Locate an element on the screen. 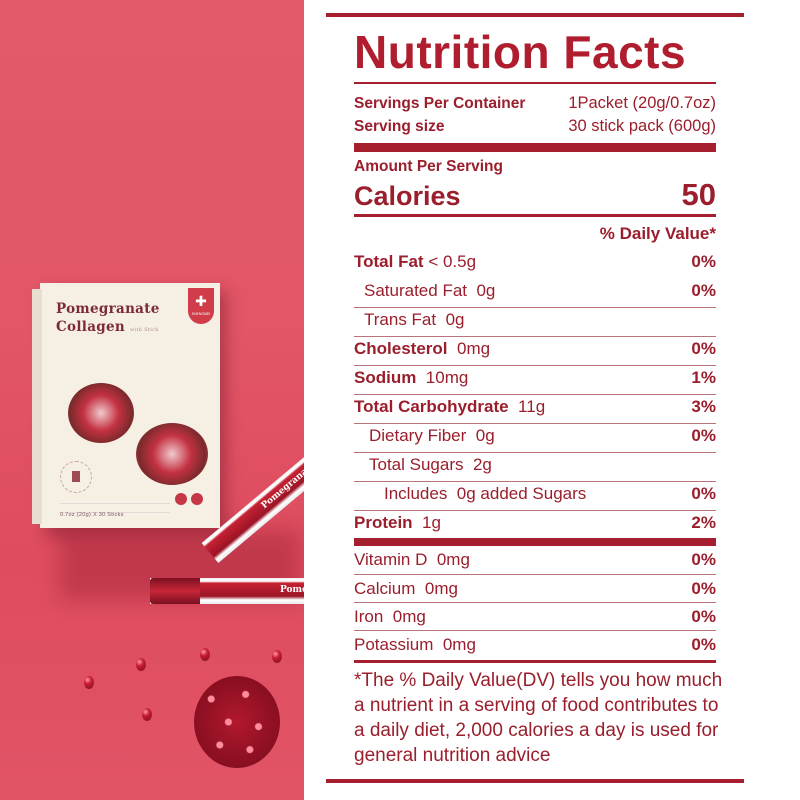  vitamin-row-calcium: Calcium 0mg 0% is located at coordinates (535, 587).